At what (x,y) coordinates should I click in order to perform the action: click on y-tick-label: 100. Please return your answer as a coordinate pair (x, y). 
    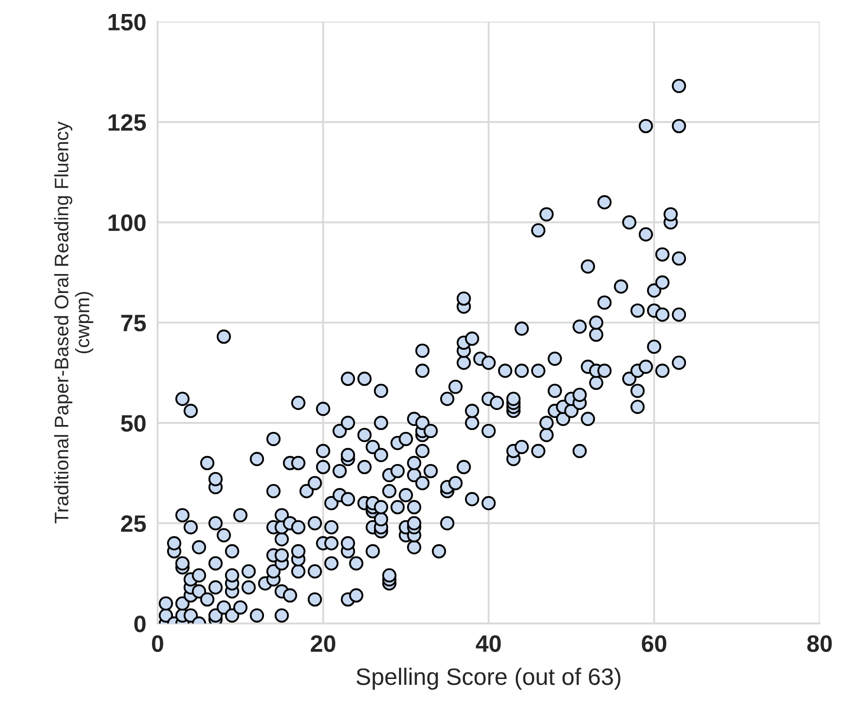
    Looking at the image, I should click on (127, 223).